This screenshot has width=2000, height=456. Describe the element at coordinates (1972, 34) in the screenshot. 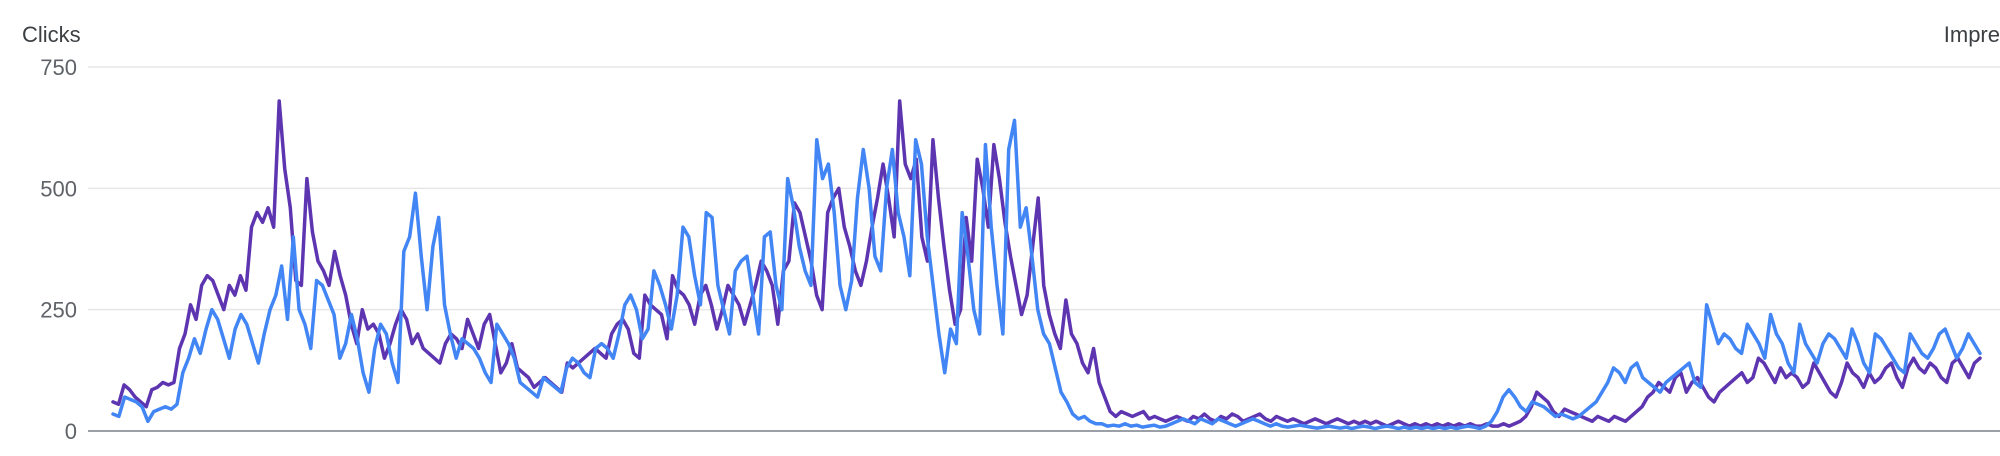

I see `secondary-y-axis-title: Impre` at that location.